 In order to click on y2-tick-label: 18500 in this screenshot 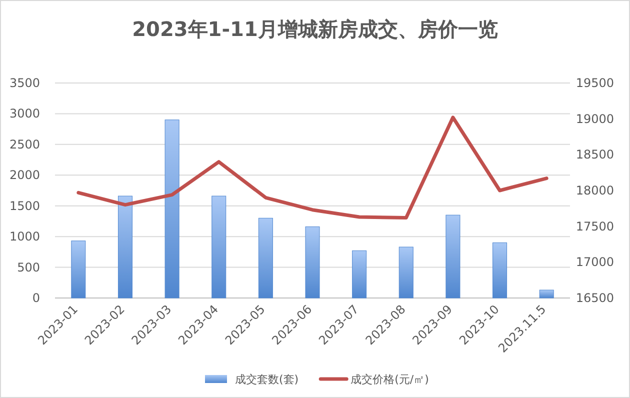, I will do `click(595, 155)`.